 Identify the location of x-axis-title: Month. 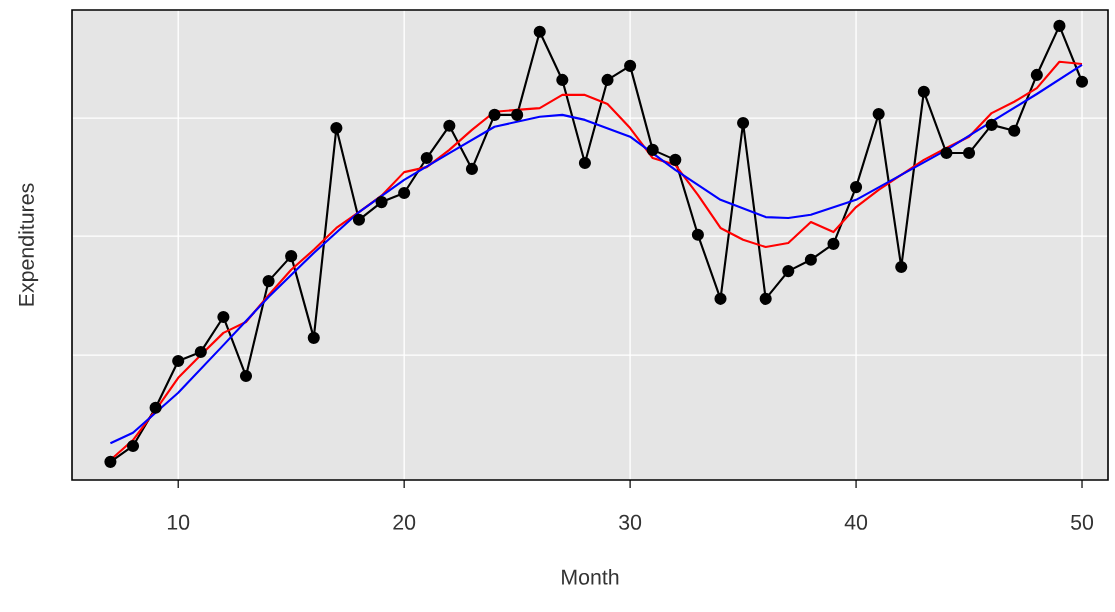
(590, 576).